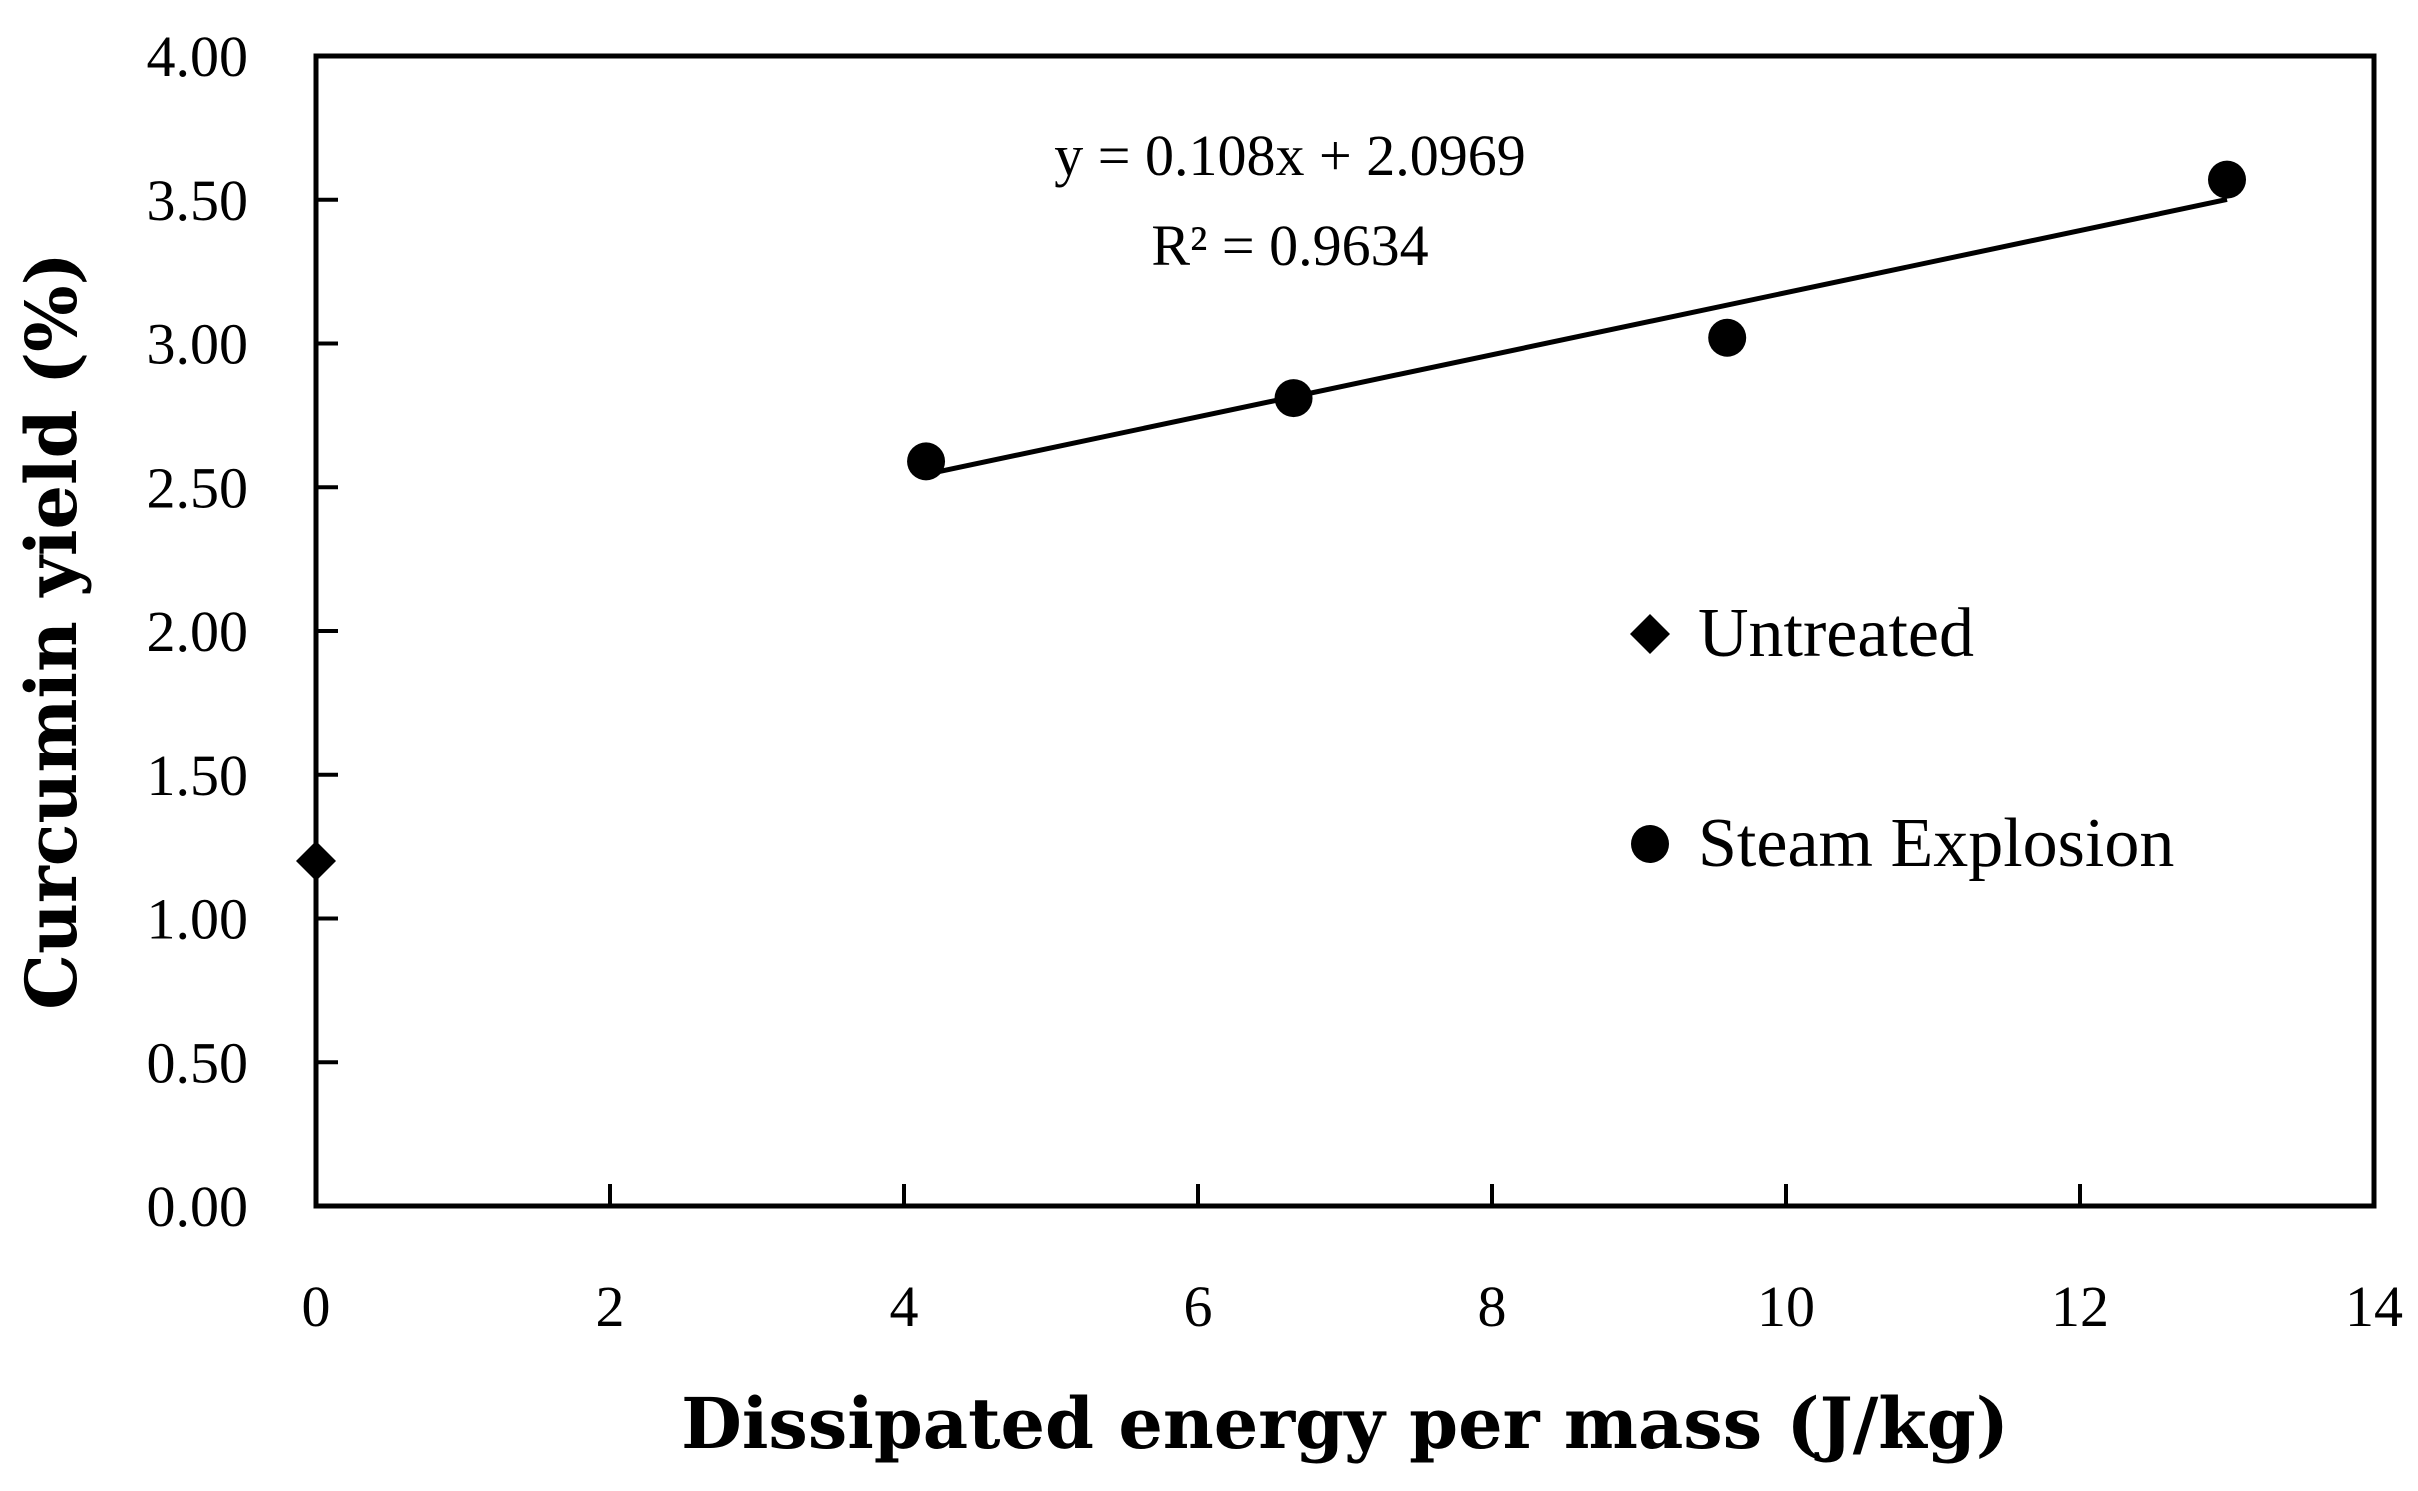  What do you see at coordinates (316, 1306) in the screenshot?
I see `x-tick-label: 0` at bounding box center [316, 1306].